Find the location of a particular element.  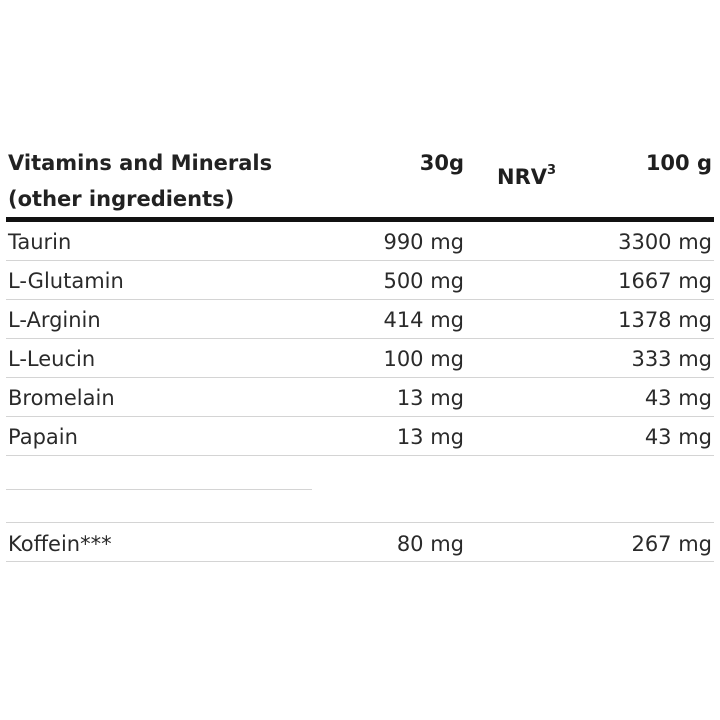

table-row: Taurin 990 mg 3300 mg is located at coordinates (360, 241).